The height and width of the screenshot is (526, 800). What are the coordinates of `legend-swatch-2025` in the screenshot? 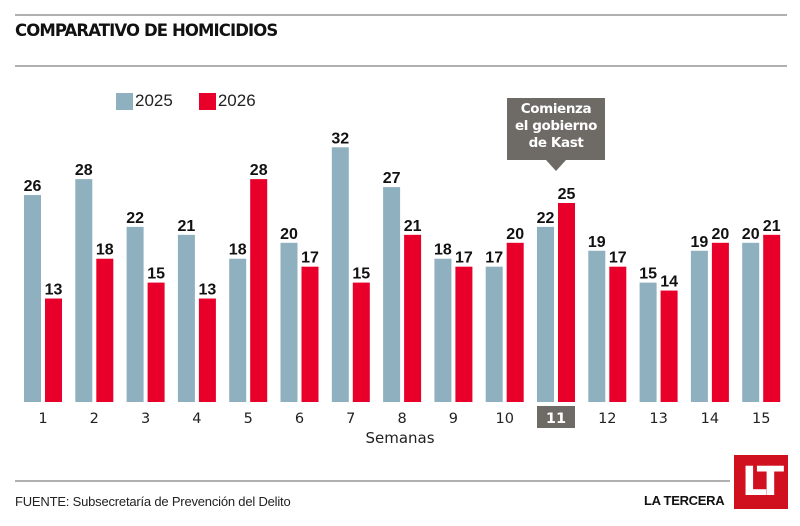 It's located at (124, 101).